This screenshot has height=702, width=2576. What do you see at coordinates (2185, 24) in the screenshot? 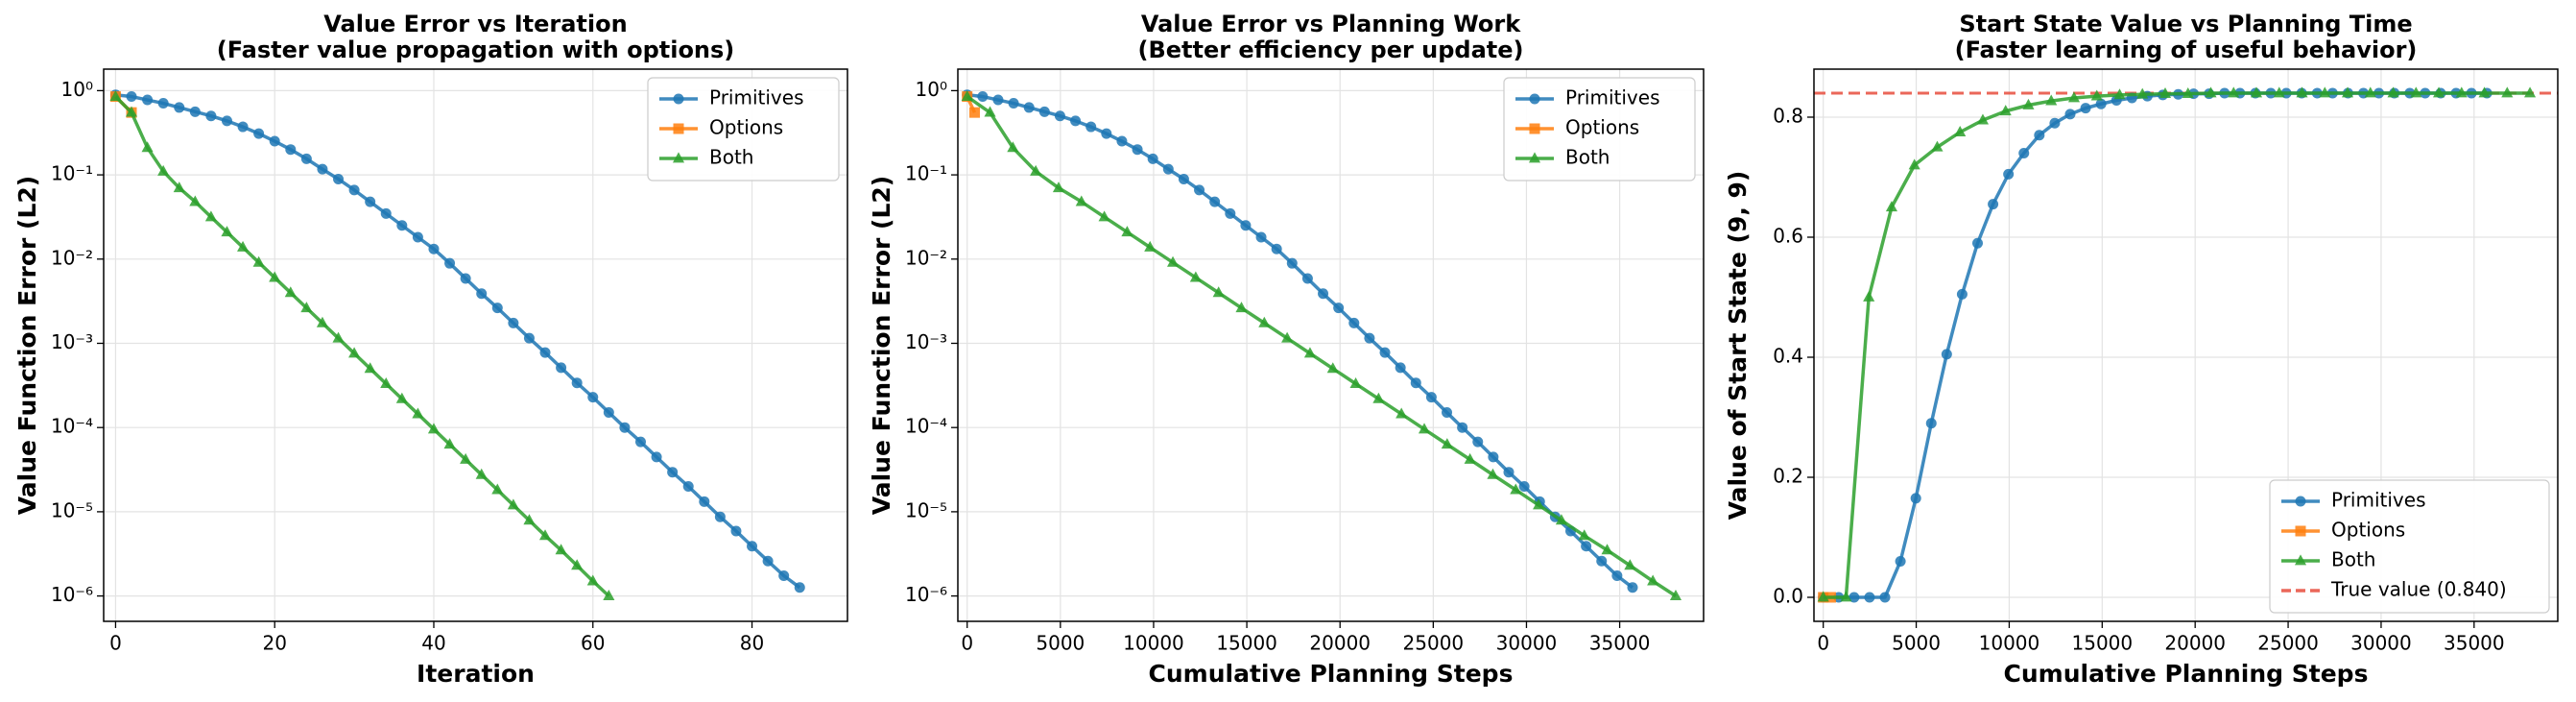
I see `chart-title: Start State Value vs Planning Time` at bounding box center [2185, 24].